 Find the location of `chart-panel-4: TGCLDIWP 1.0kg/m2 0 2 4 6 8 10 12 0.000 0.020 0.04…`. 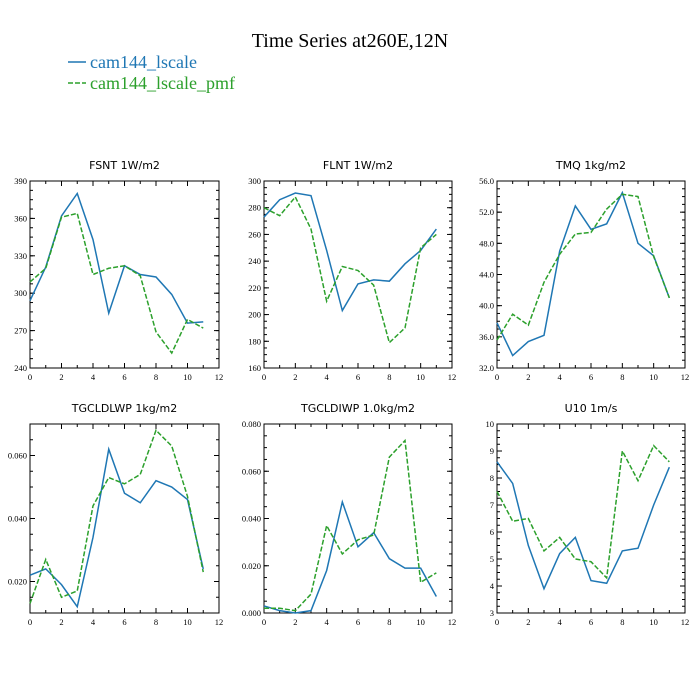

chart-panel-4: TGCLDIWP 1.0kg/m2 0 2 4 6 8 10 12 0.000 0.020 0.04… is located at coordinates (349, 514).